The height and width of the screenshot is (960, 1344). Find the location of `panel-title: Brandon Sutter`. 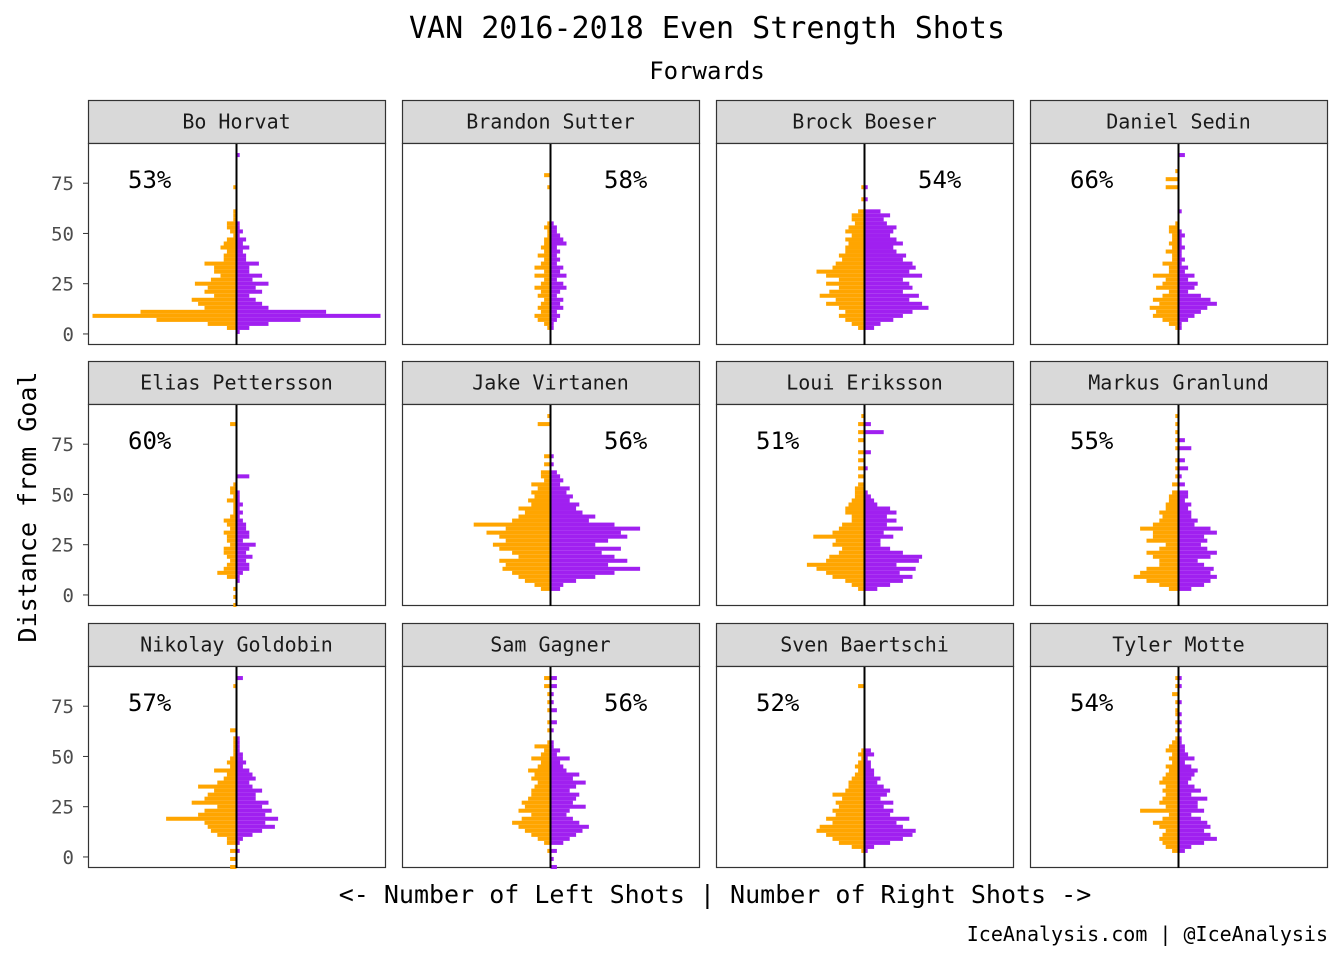

panel-title: Brandon Sutter is located at coordinates (550, 122).